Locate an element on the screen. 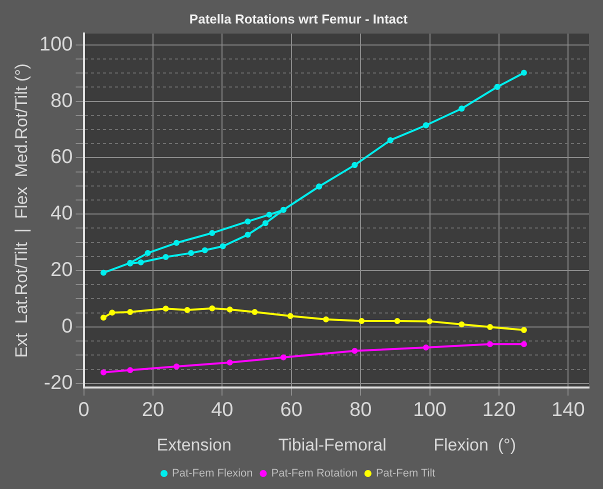  y-axis-title: Ext Lat.Rot/Tilt | Flex Med.Rot/Tilt (°) is located at coordinates (21, 210).